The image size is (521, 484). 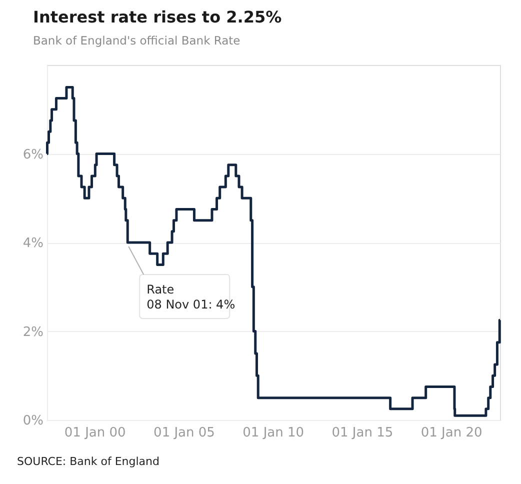 I want to click on chart-subtitle: Bank of England's official Bank Rate, so click(x=136, y=41).